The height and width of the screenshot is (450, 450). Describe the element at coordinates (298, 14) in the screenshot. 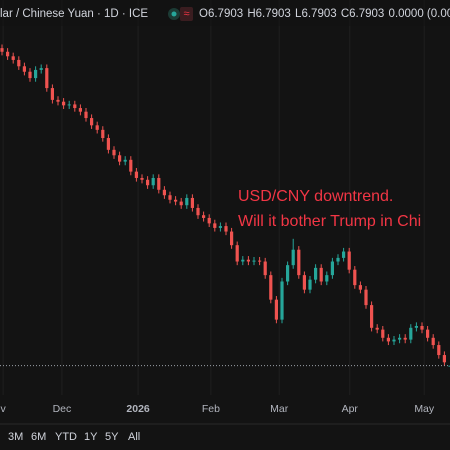

I see `ohlc-label: L` at that location.